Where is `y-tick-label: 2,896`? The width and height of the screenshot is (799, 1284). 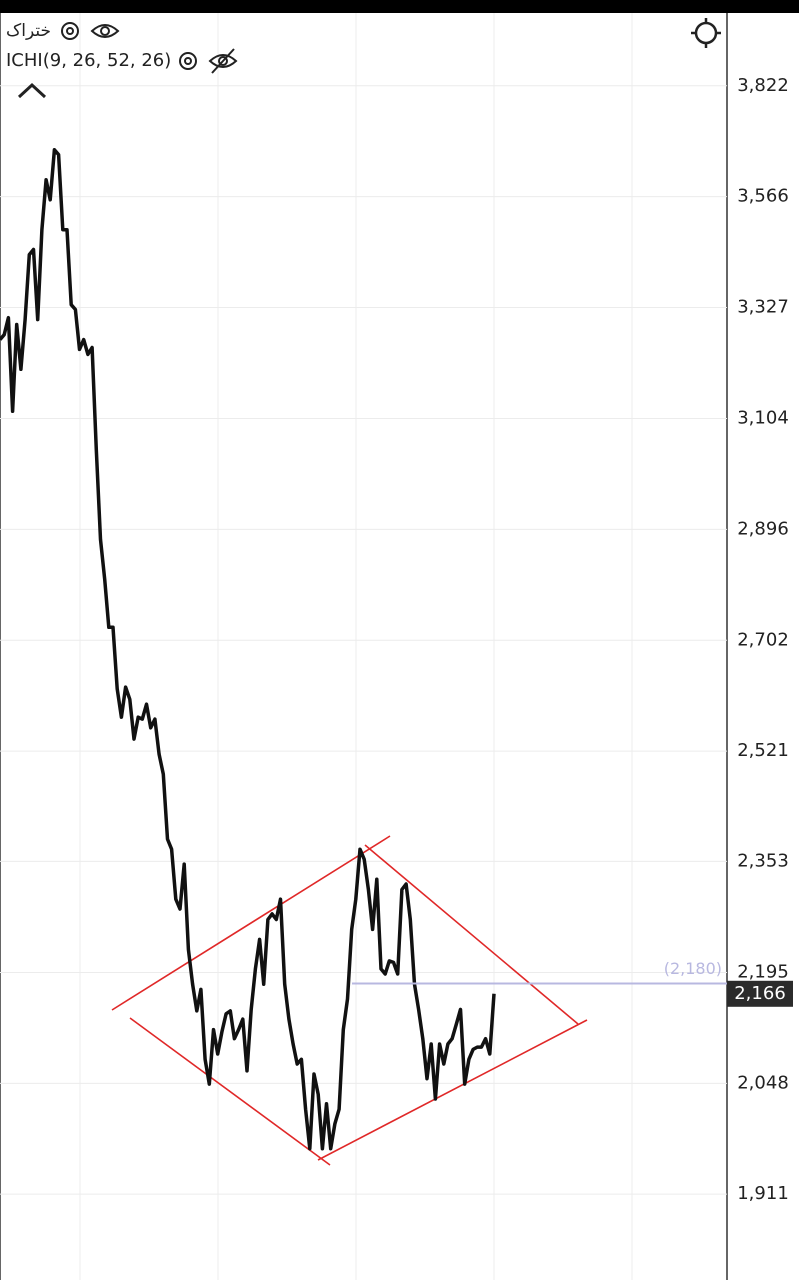
y-tick-label: 2,896 is located at coordinates (763, 528).